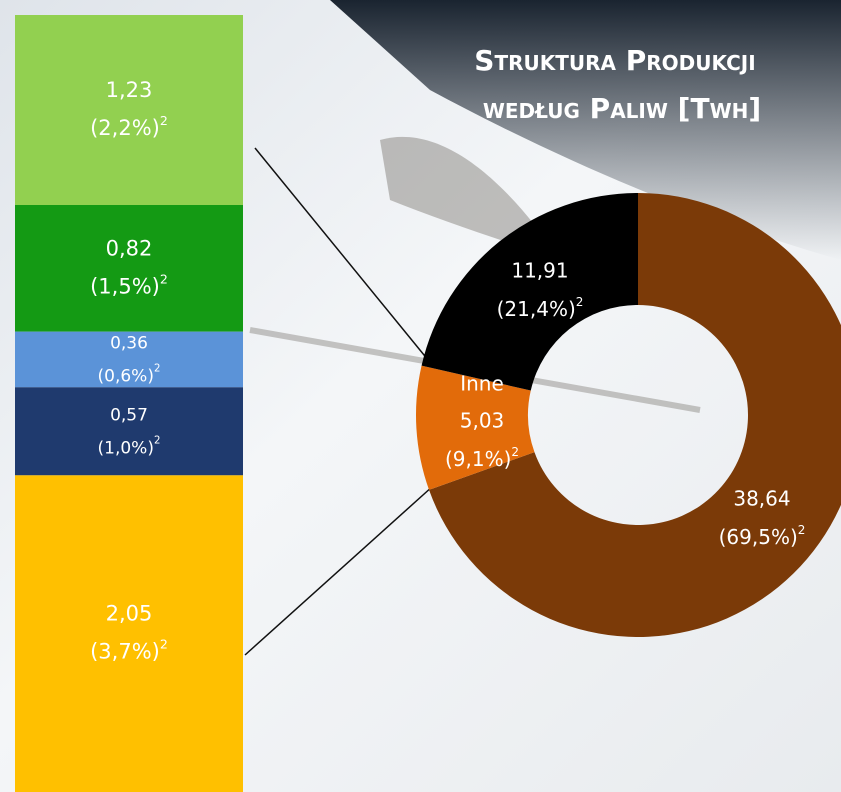 This screenshot has height=792, width=841. I want to click on share-label: (21,4%)2, so click(540, 308).